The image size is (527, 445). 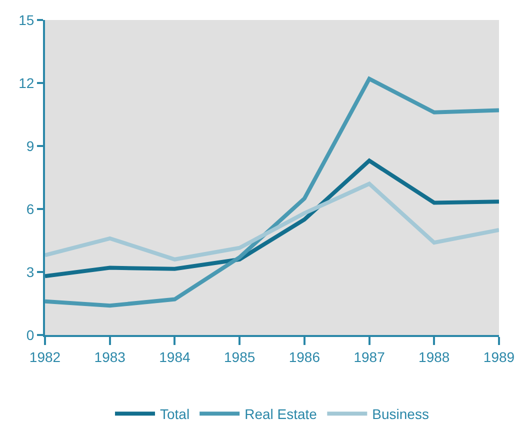 What do you see at coordinates (174, 356) in the screenshot?
I see `x-tick-label: 1984` at bounding box center [174, 356].